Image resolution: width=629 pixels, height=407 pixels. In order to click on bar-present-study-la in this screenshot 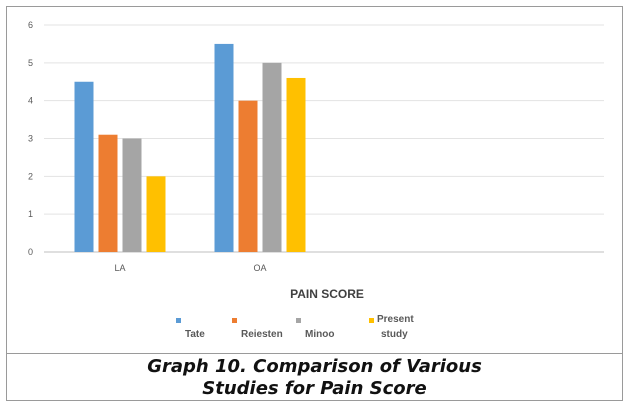, I will do `click(156, 214)`.